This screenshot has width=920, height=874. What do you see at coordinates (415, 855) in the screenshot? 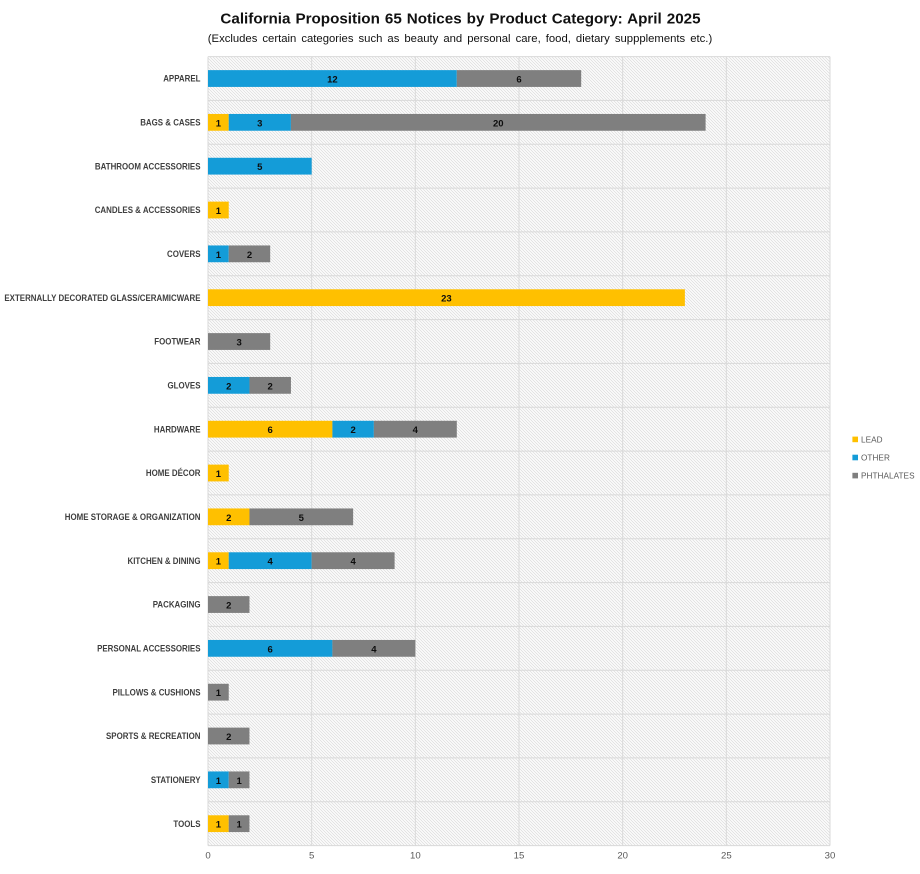
I see `svg-text: 10` at bounding box center [415, 855].